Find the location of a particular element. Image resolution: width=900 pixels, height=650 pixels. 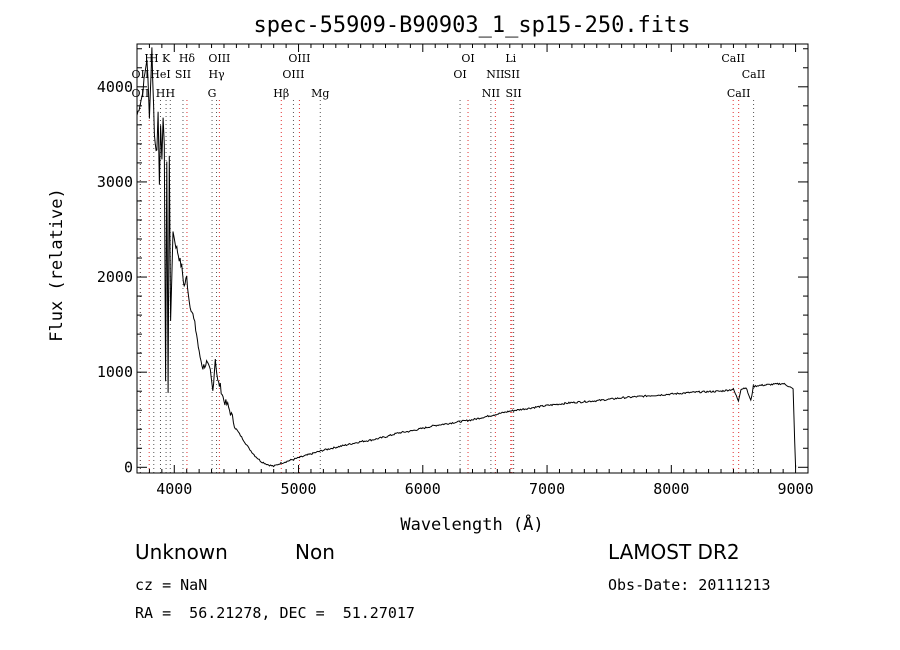

x-axis-label: Wavelength (Å) is located at coordinates (471, 524).